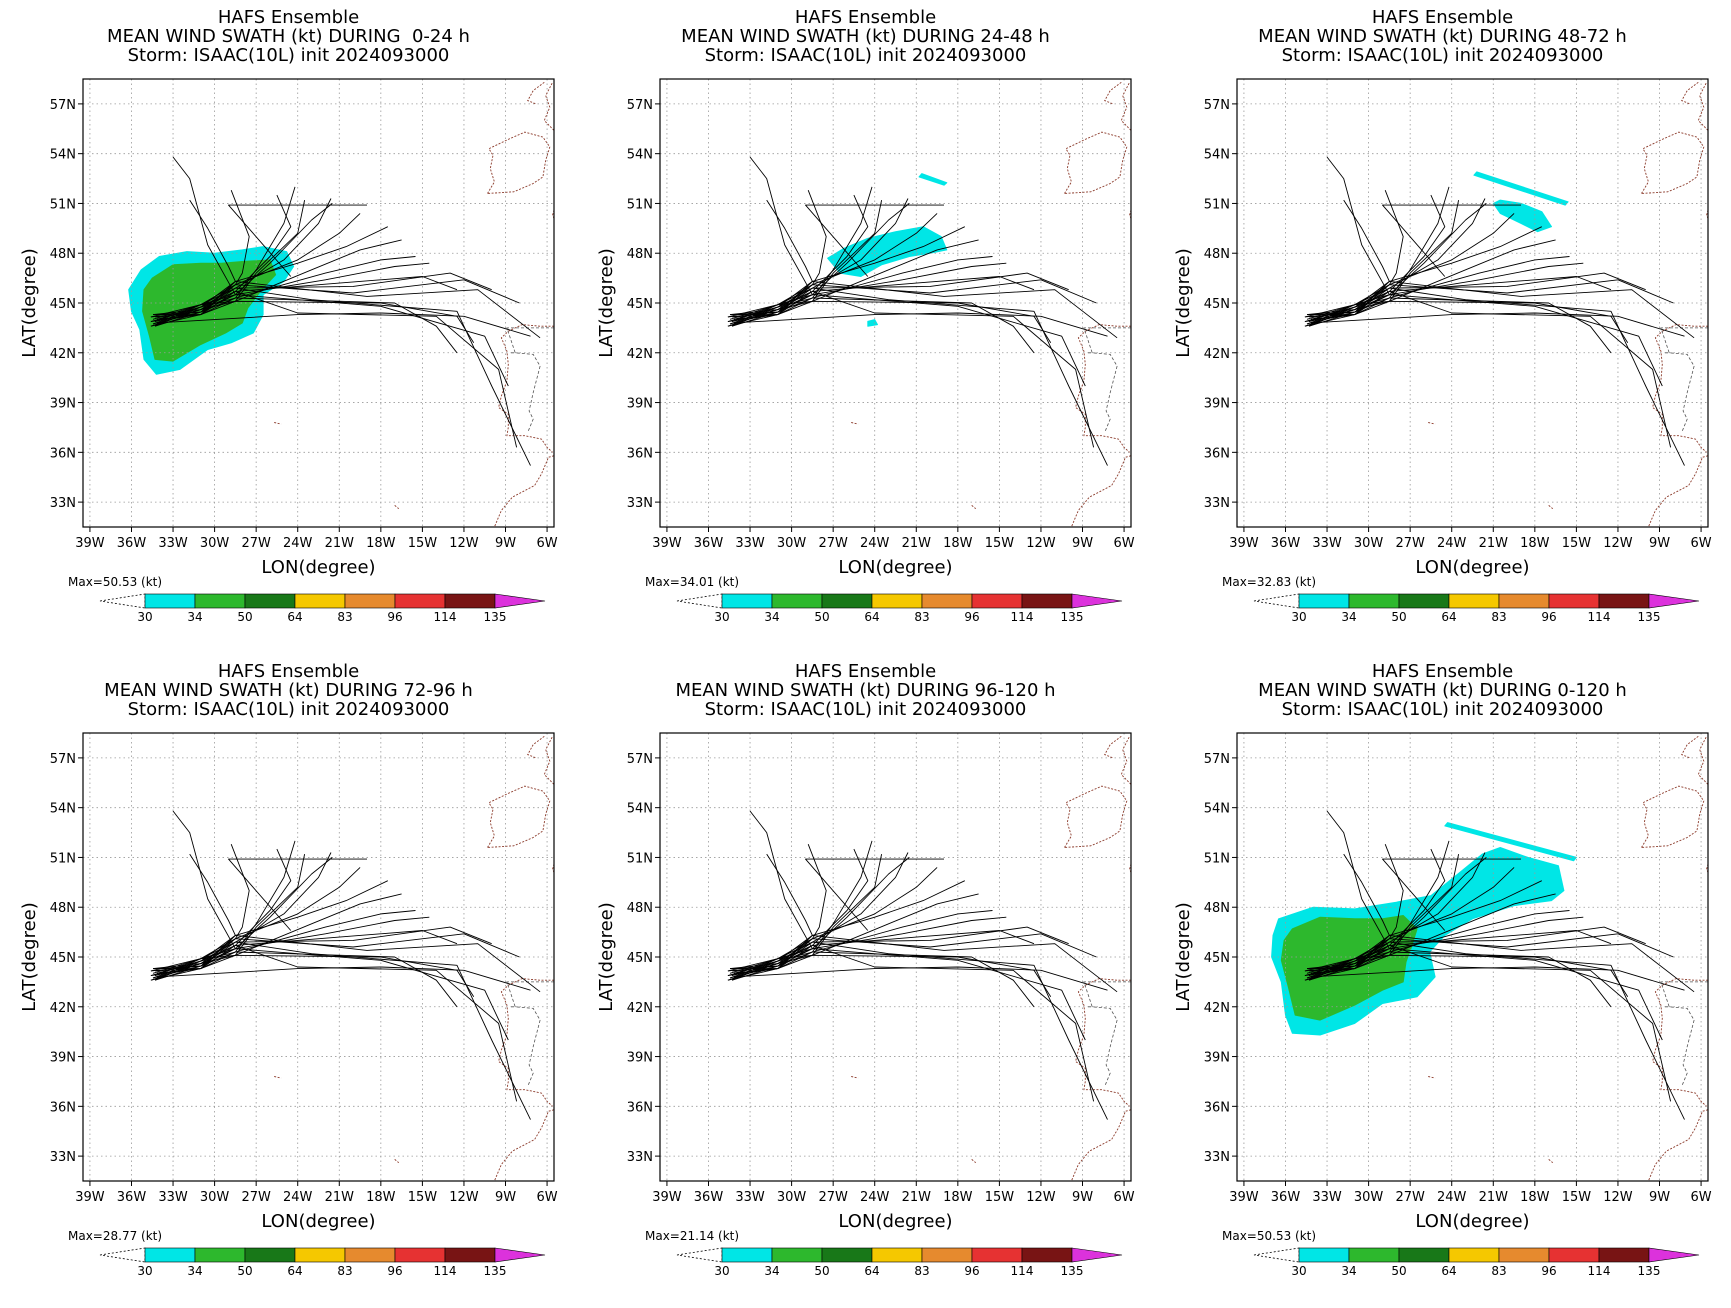 Image resolution: width=1731 pixels, height=1308 pixels. I want to click on colorbar-label: 64, so click(871, 1271).